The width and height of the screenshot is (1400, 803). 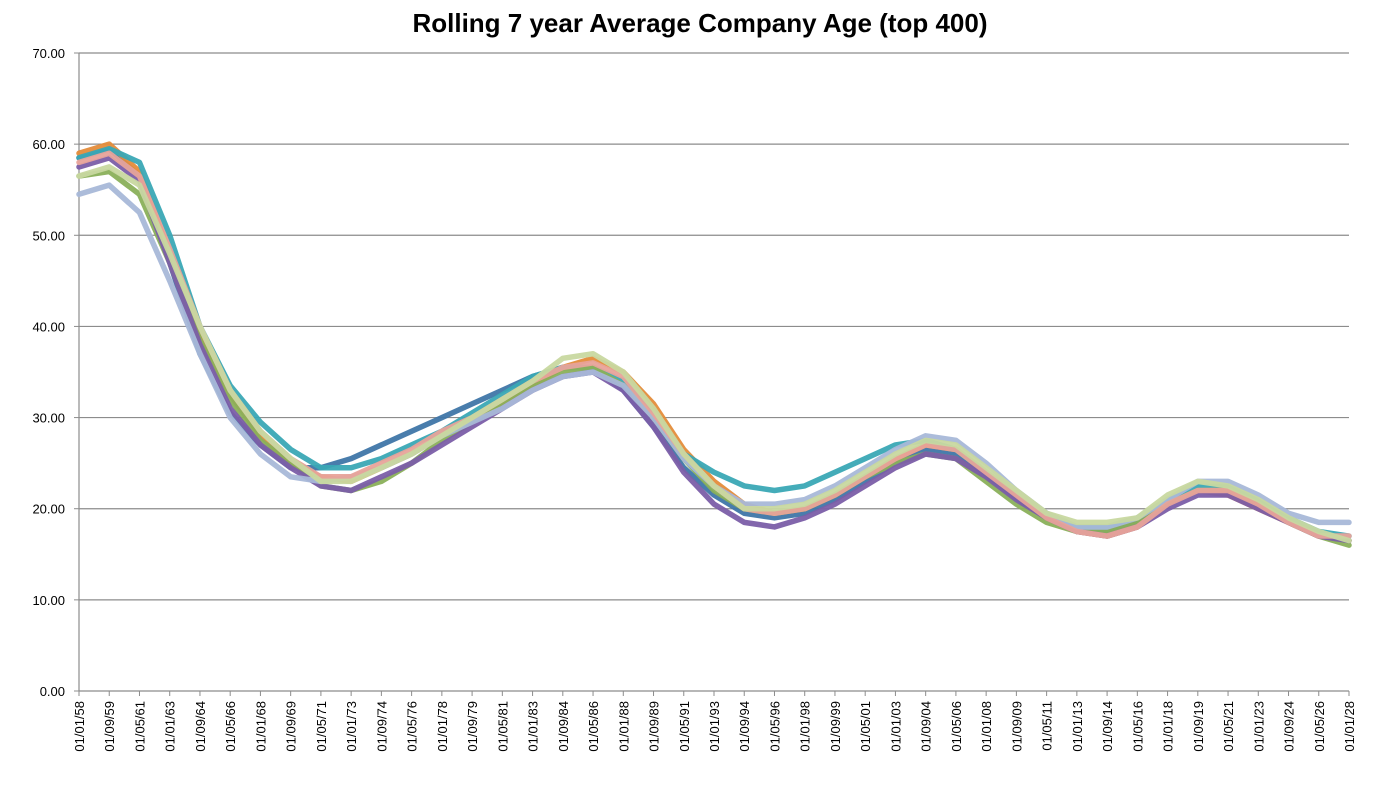 I want to click on x-tick-label: 01/05/91, so click(x=684, y=726).